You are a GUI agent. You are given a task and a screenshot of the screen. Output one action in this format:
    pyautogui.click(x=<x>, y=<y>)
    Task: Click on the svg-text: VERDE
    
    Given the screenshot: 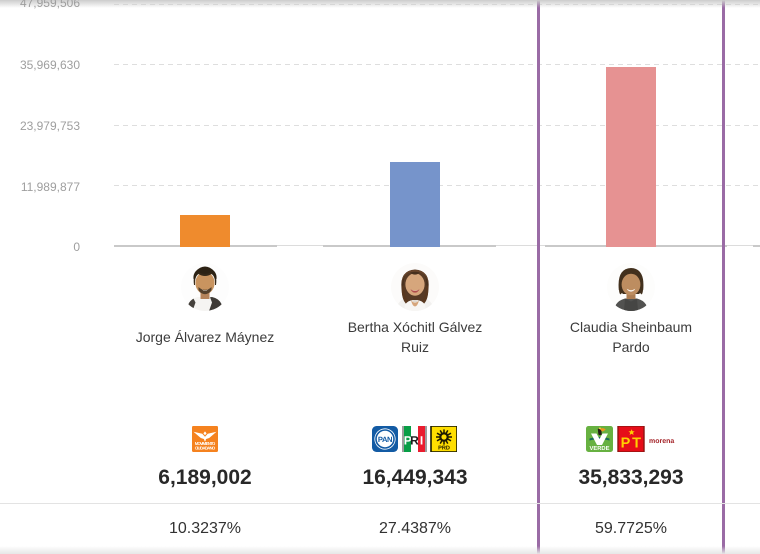 What is the action you would take?
    pyautogui.click(x=600, y=449)
    